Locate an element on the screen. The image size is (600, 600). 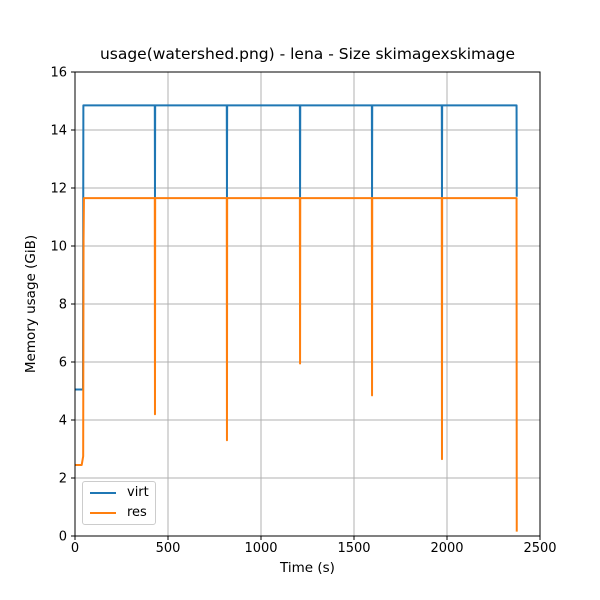
y-tick-label: 12 is located at coordinates (58, 189).